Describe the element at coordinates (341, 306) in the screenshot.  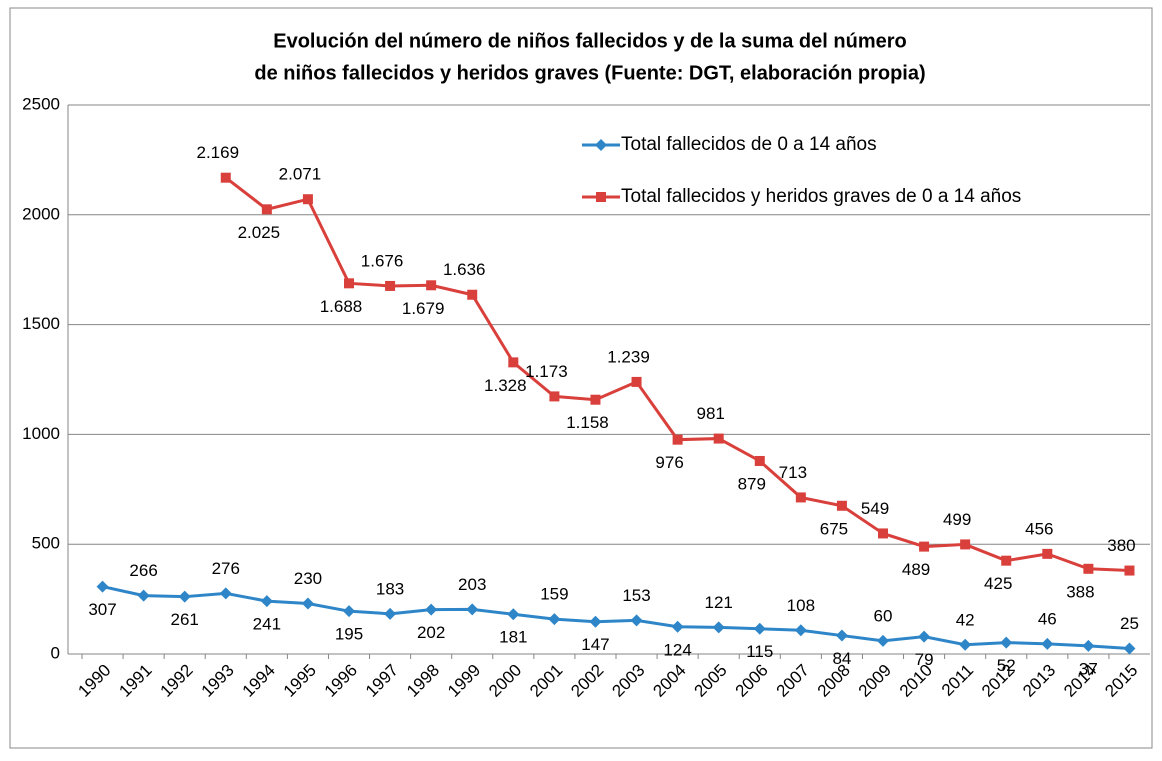
I see `data-label: 1.688` at that location.